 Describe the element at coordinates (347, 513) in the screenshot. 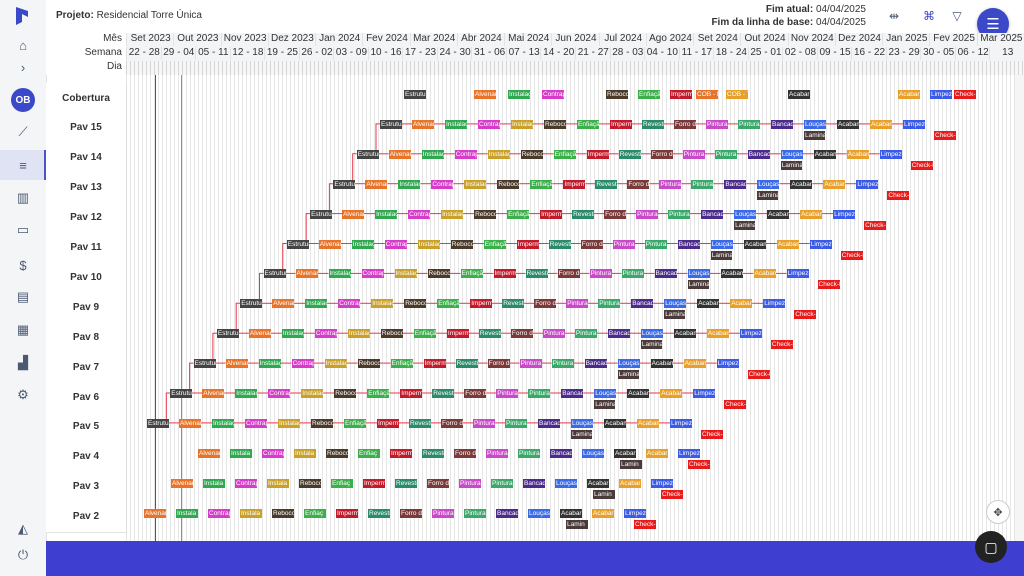

I see `task-bar: Imperm` at that location.